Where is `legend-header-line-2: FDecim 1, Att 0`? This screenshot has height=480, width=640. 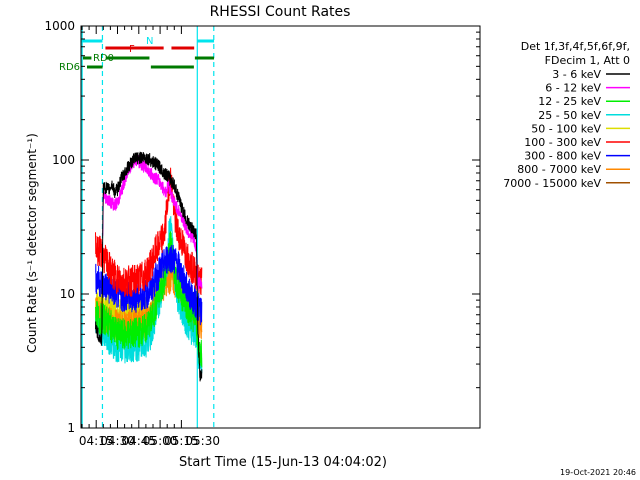
legend-header-line-2: FDecim 1, Att 0 is located at coordinates (587, 60).